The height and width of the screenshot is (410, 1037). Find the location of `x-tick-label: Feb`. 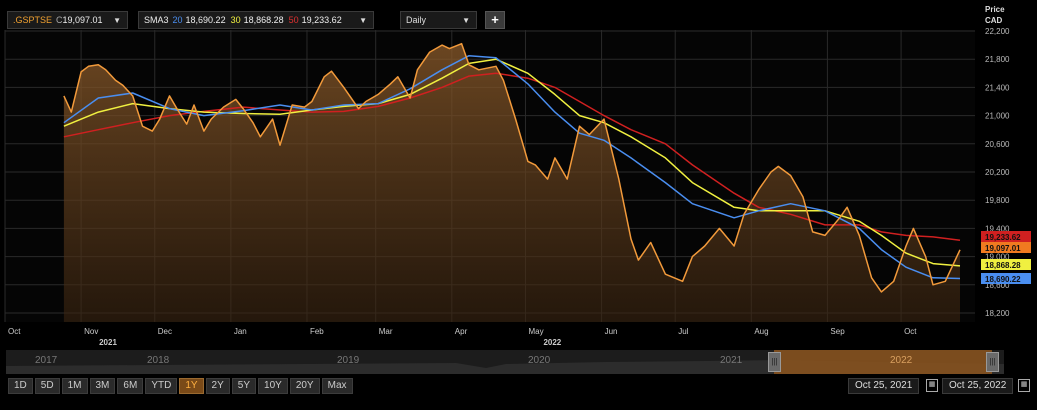

x-tick-label: Feb is located at coordinates (317, 331).